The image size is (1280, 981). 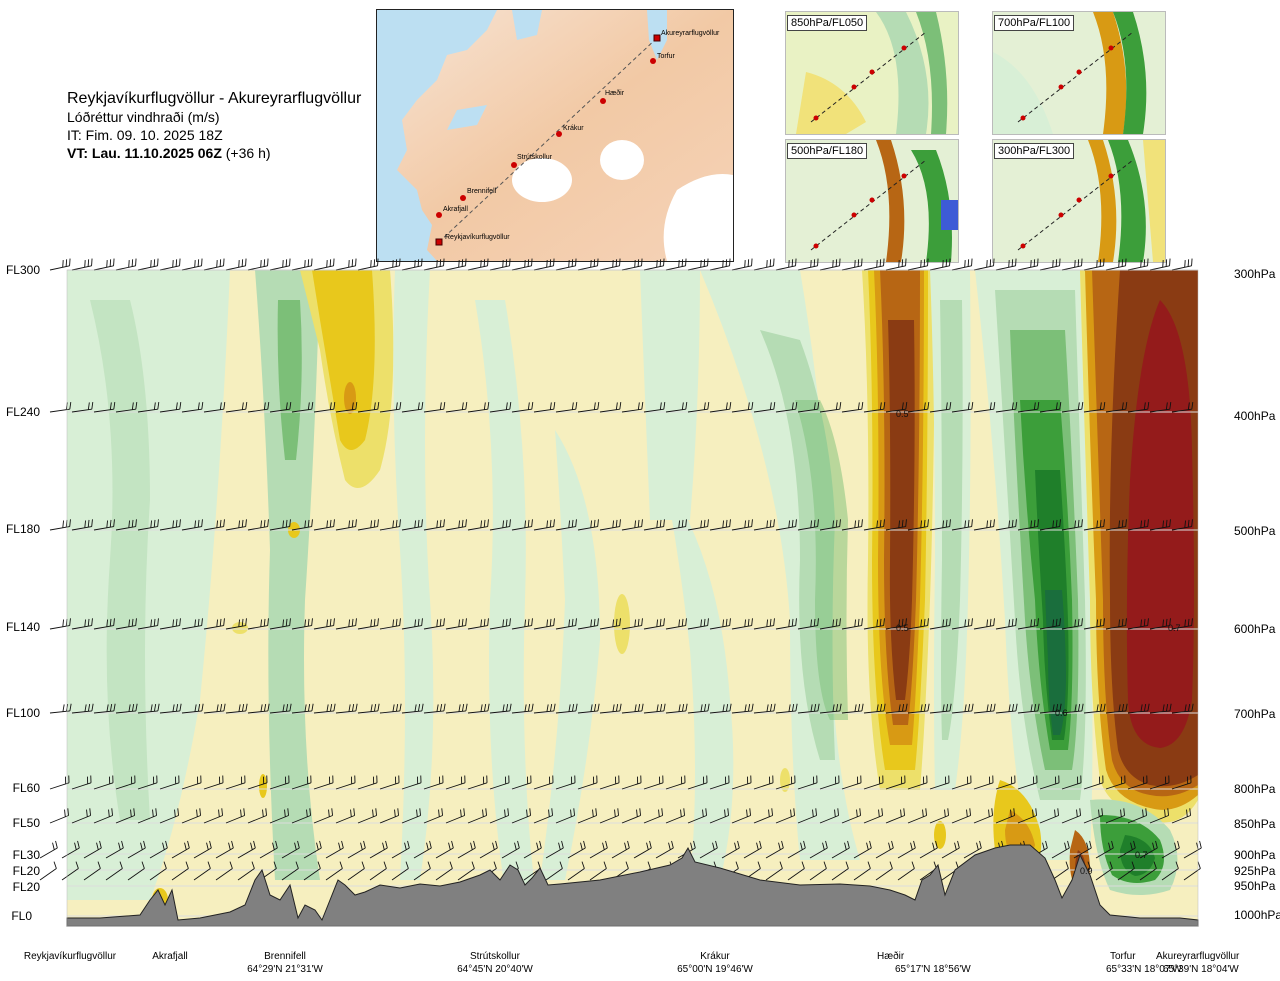 What do you see at coordinates (1144, 963) in the screenshot?
I see `location-torfur: Torfur 65°33'N 18°07'W` at bounding box center [1144, 963].